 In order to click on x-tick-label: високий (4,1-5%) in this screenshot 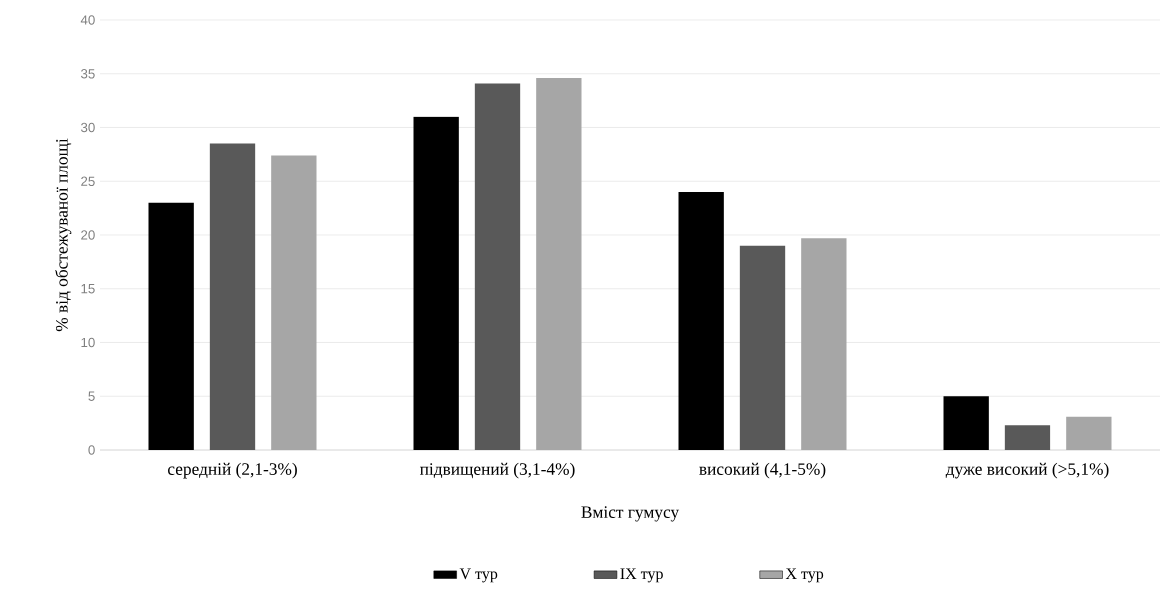, I will do `click(762, 470)`.